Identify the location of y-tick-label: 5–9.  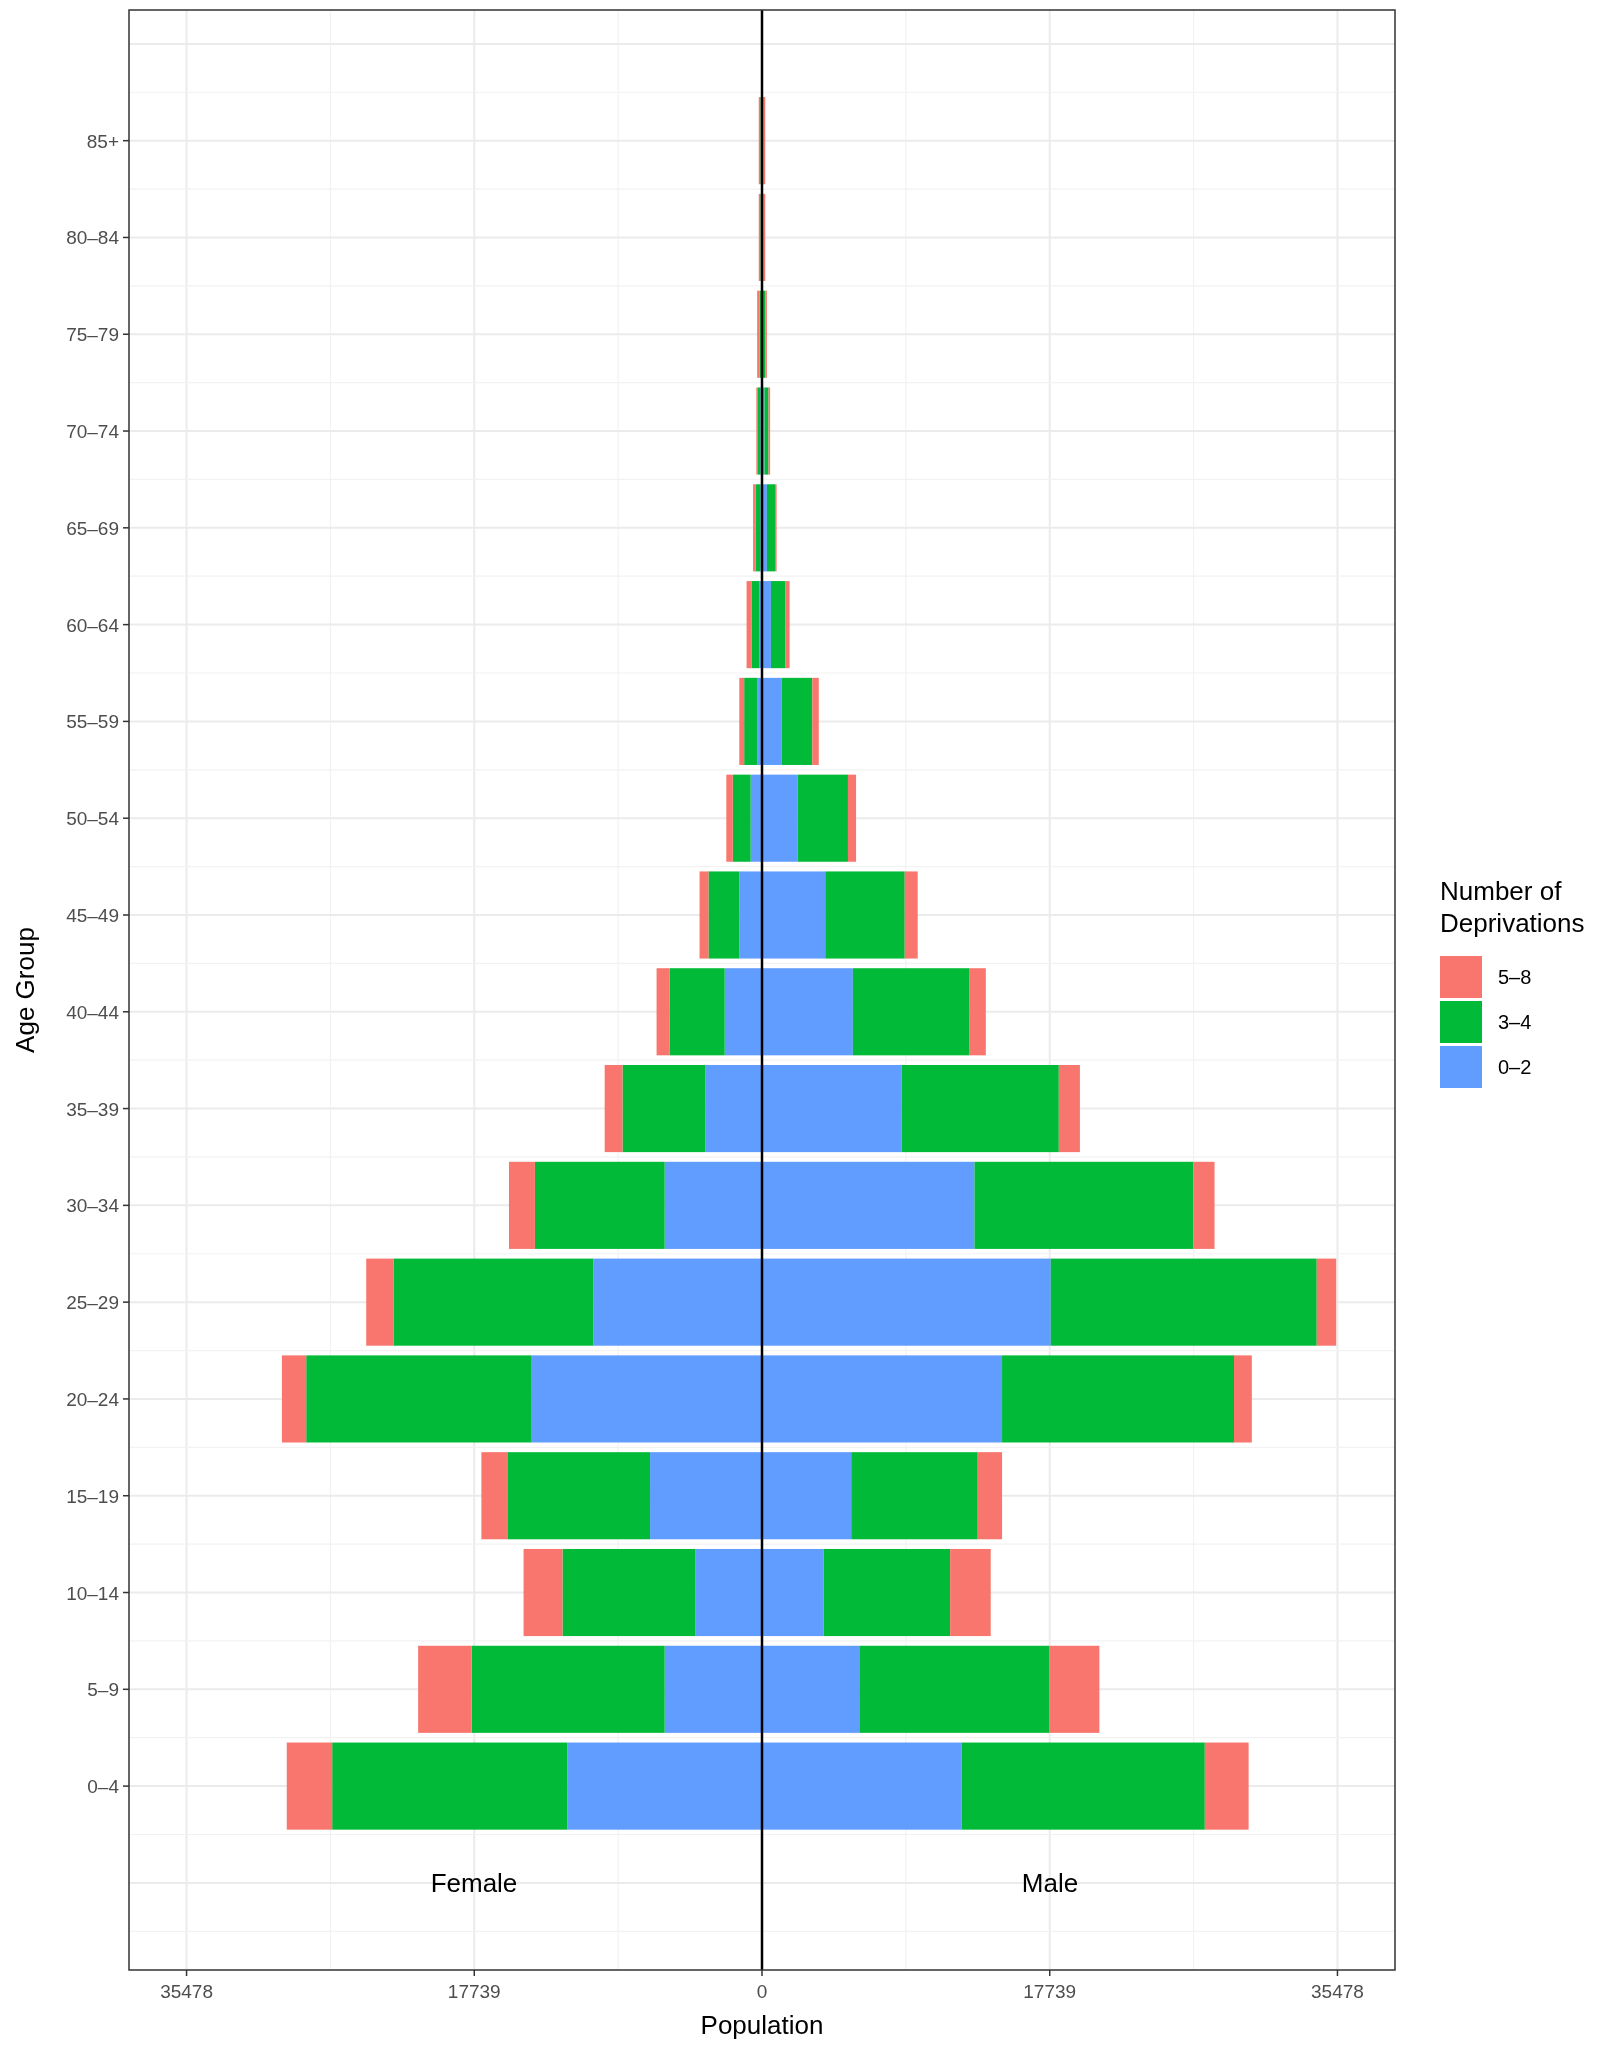
(103, 1690).